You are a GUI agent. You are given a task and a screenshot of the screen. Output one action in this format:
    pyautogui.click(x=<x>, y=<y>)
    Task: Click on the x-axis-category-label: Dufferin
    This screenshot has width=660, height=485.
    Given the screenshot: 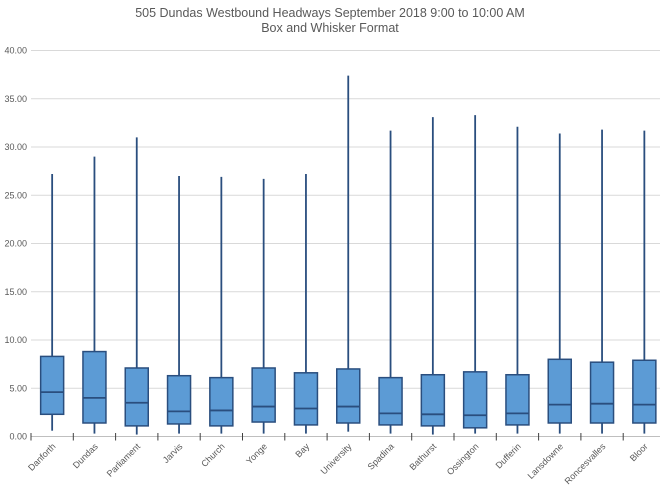 What is the action you would take?
    pyautogui.click(x=508, y=455)
    